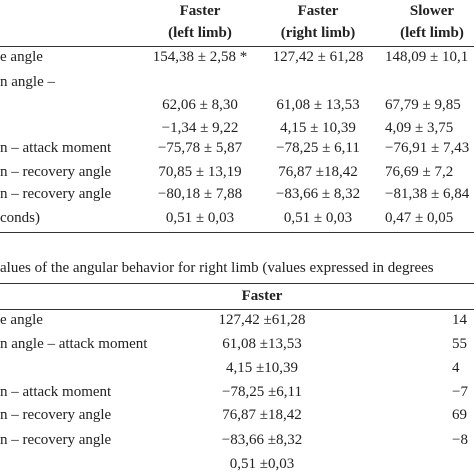 The image size is (474, 474). Describe the element at coordinates (262, 392) in the screenshot. I see `cell: −78,25 ±6,11` at that location.